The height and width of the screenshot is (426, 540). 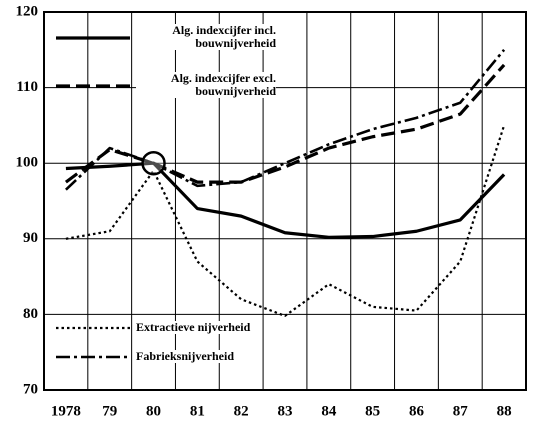 I want to click on series-line, so click(x=285, y=200).